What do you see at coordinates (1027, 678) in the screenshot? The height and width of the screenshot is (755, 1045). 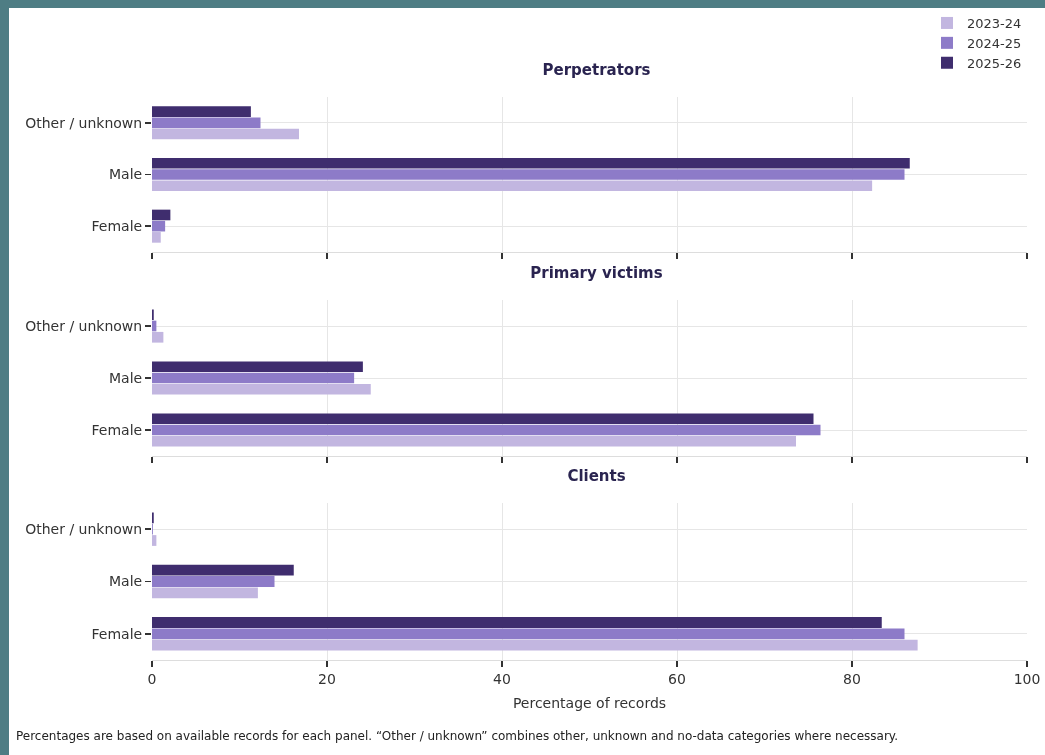 I see `x-tick-label: 100` at bounding box center [1027, 678].